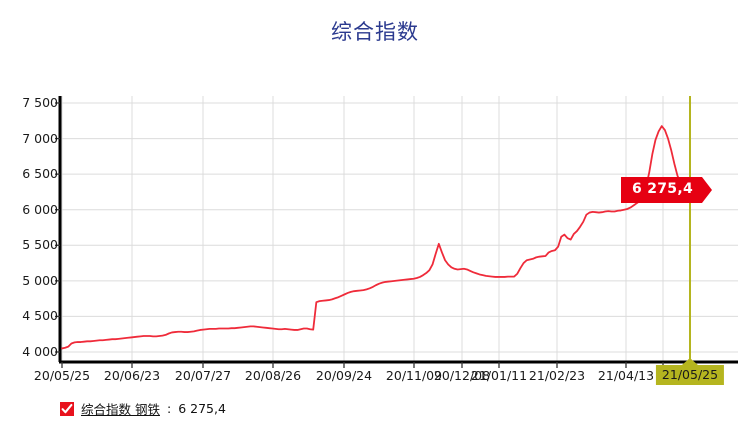 The image size is (750, 428). Describe the element at coordinates (132, 375) in the screenshot. I see `x-axis-tick-label: 20/06/23` at that location.